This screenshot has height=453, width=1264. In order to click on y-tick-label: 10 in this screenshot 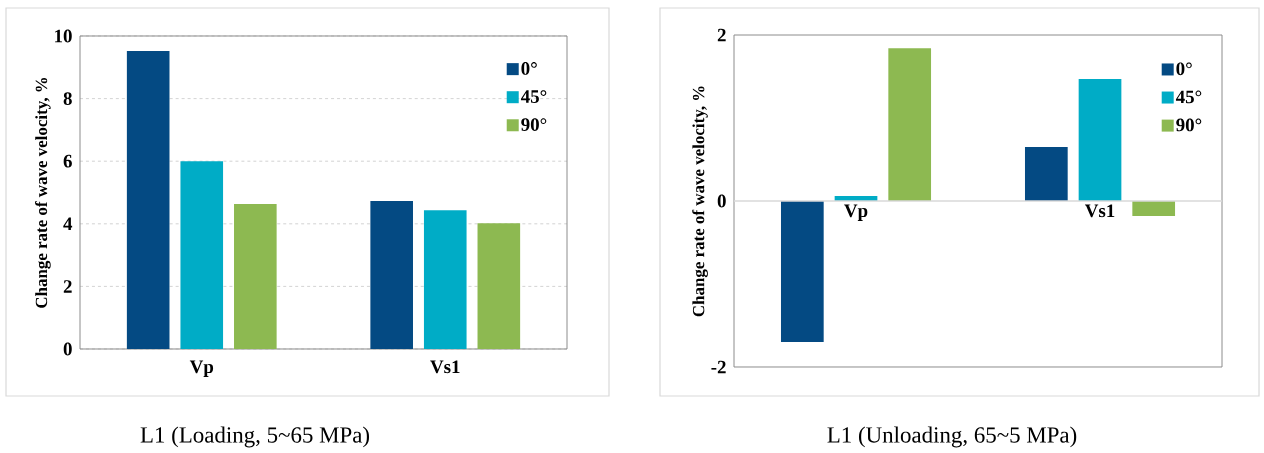, I will do `click(63, 36)`.